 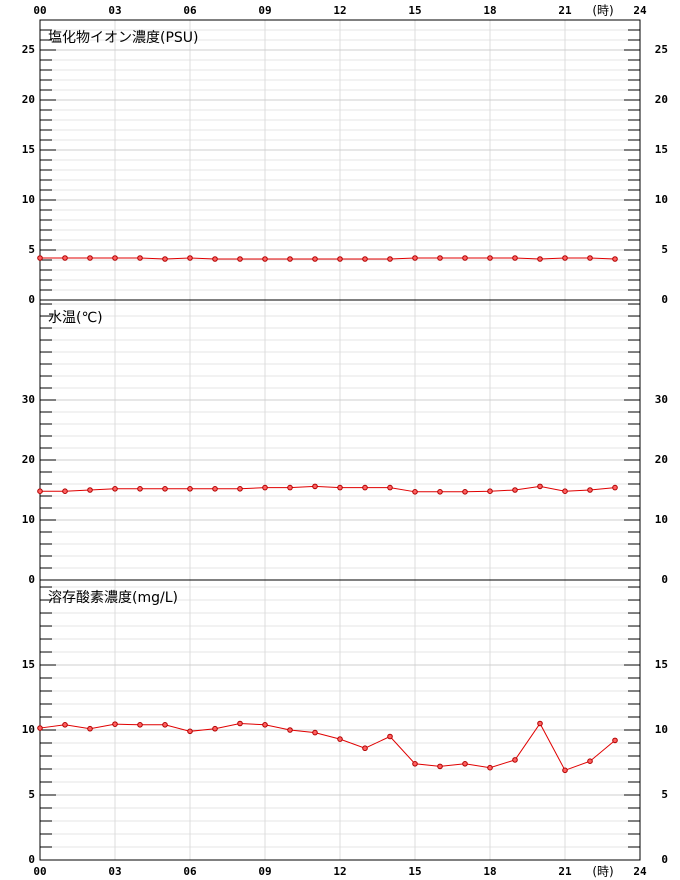 What do you see at coordinates (123, 38) in the screenshot?
I see `panel-title: 塩化物イオン濃度(PSU)` at bounding box center [123, 38].